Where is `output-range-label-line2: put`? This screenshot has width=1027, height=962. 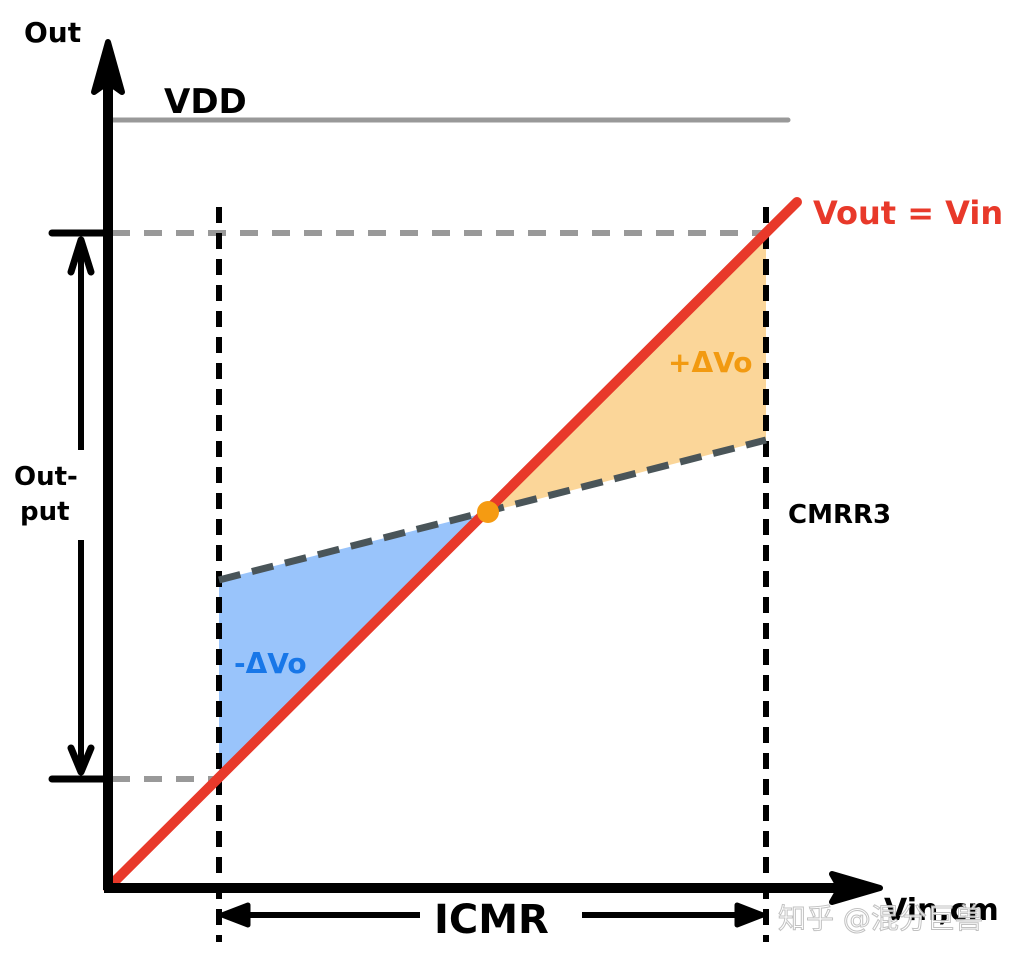
output-range-label-line2: put is located at coordinates (45, 512).